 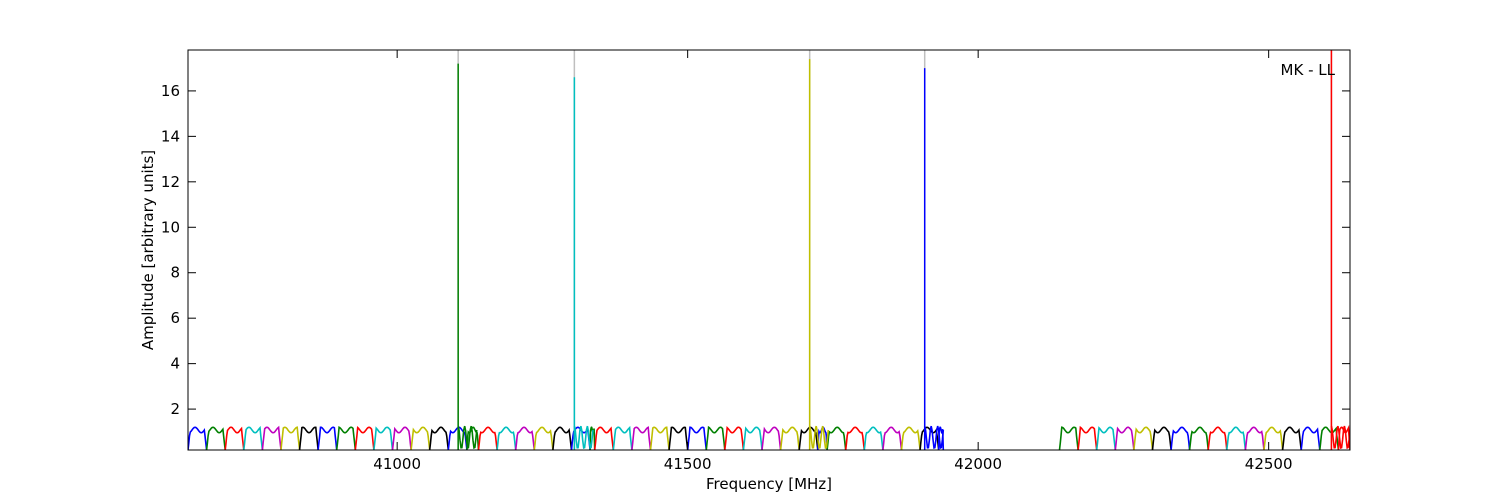 I want to click on y-tick-label: 8, so click(x=175, y=273).